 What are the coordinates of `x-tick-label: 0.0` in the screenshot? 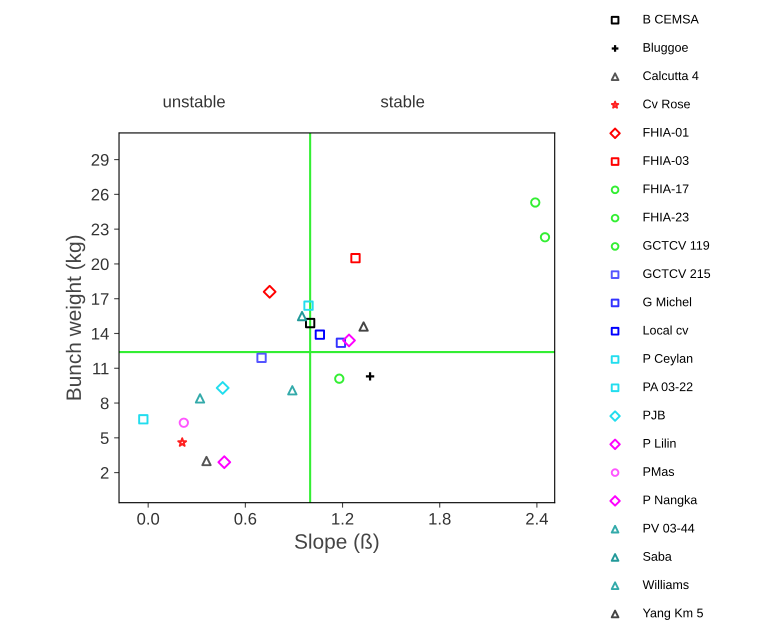 It's located at (148, 518).